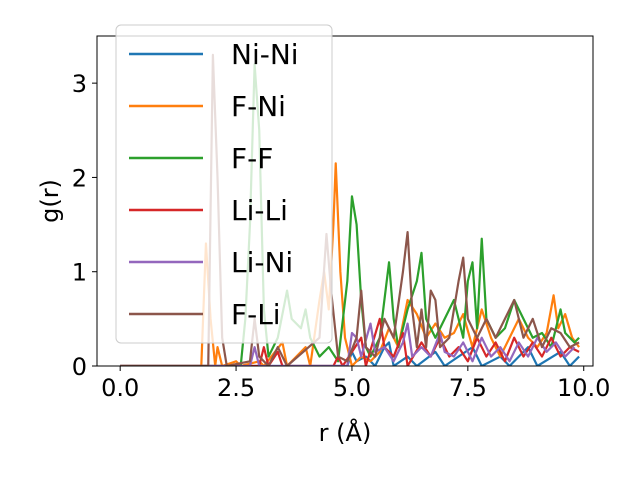 Image resolution: width=640 pixels, height=480 pixels. I want to click on legend-label-f-f: F-F, so click(252, 158).